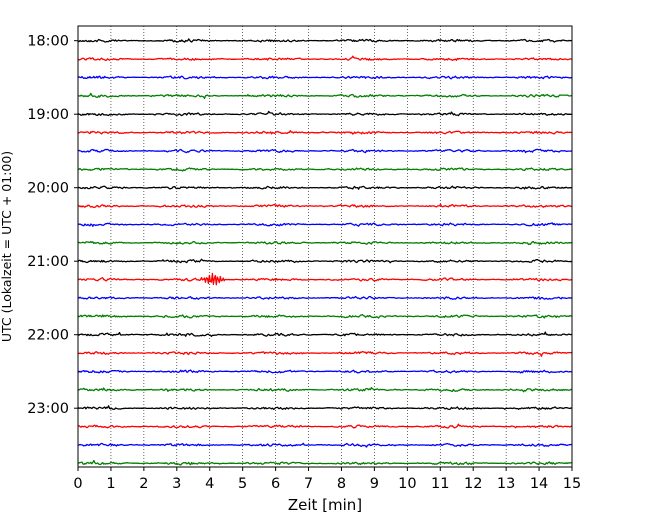 The height and width of the screenshot is (520, 650). What do you see at coordinates (275, 484) in the screenshot?
I see `x-tick-label: 6` at bounding box center [275, 484].